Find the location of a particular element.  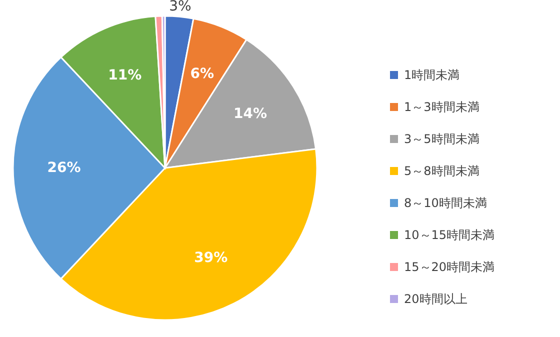

data-label: 11% is located at coordinates (125, 75).